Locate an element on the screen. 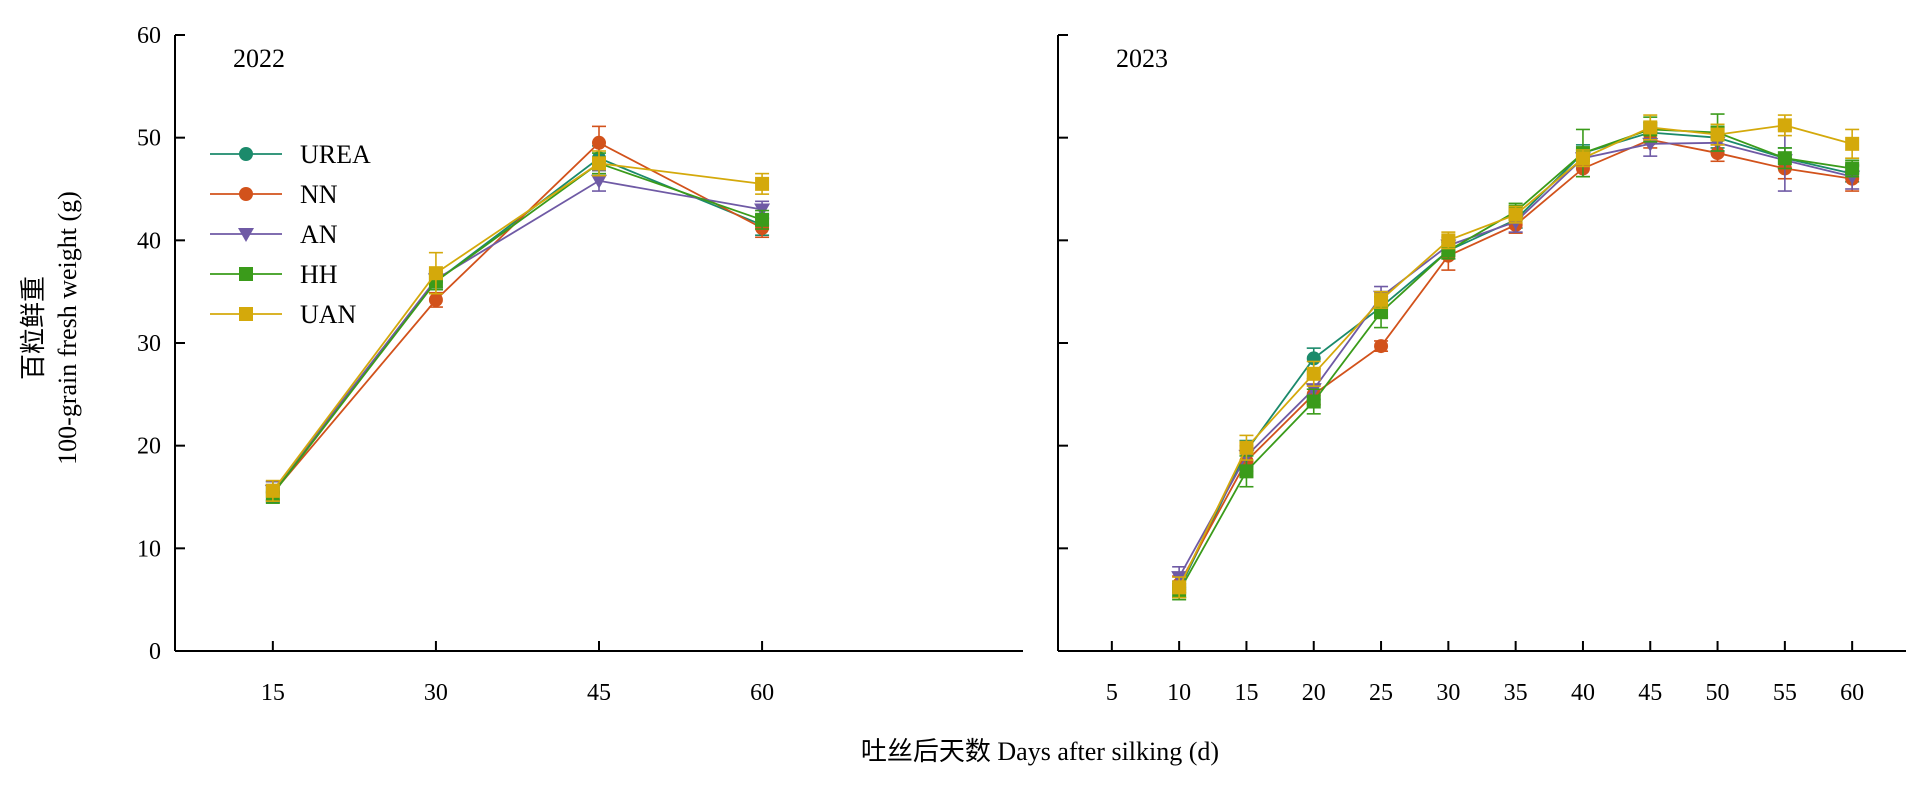 The width and height of the screenshot is (1924, 789). legend-label: UAN is located at coordinates (328, 314).